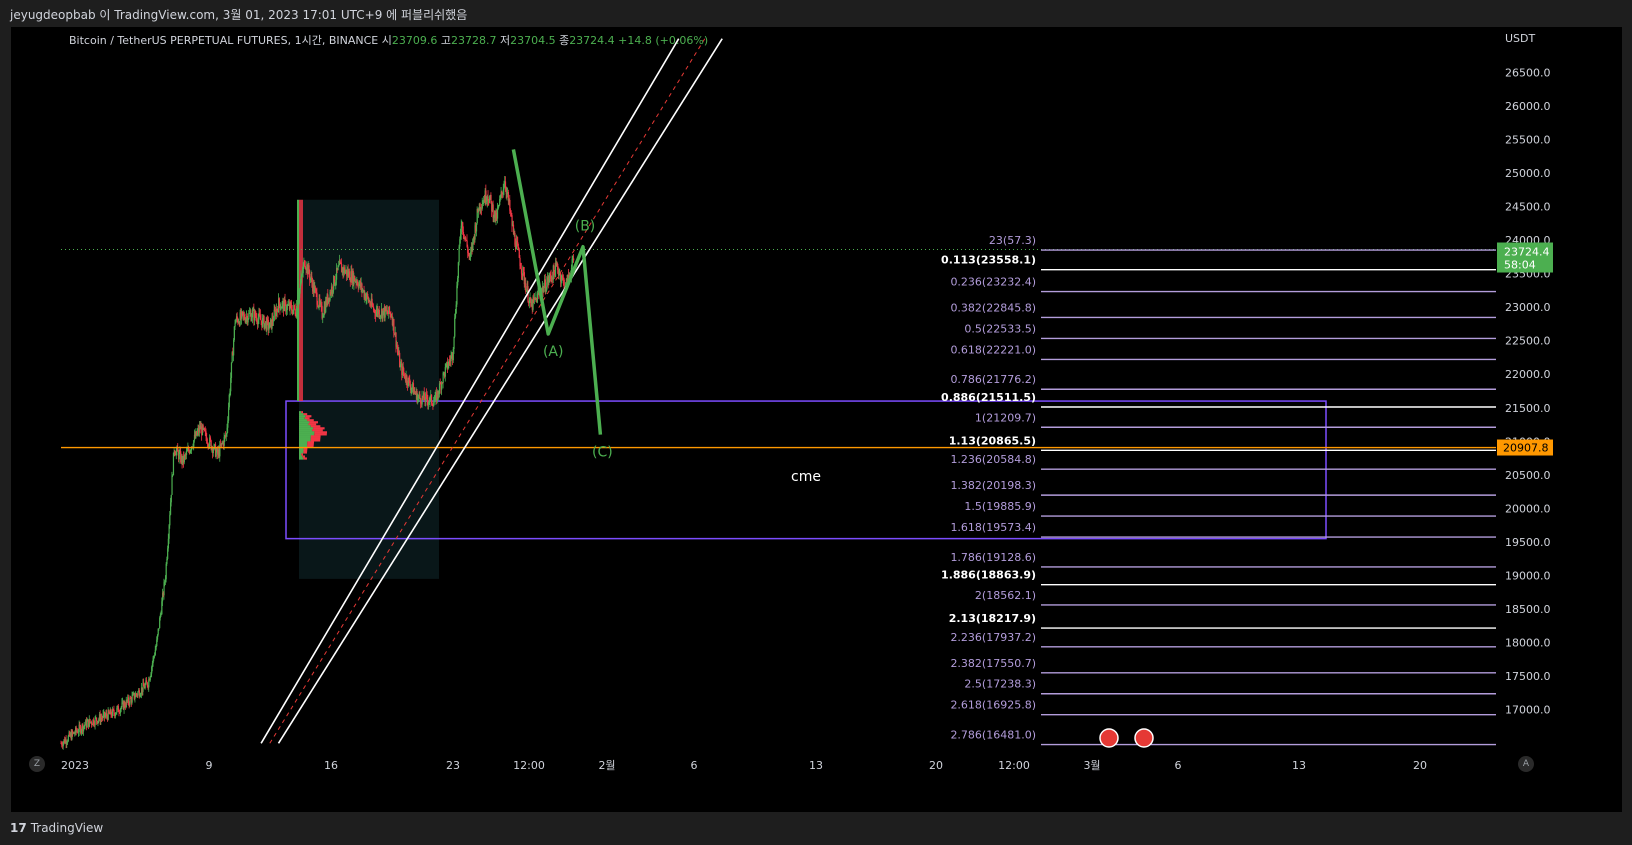 The width and height of the screenshot is (1632, 845). Describe the element at coordinates (1178, 765) in the screenshot. I see `x-tick-label: 6` at that location.